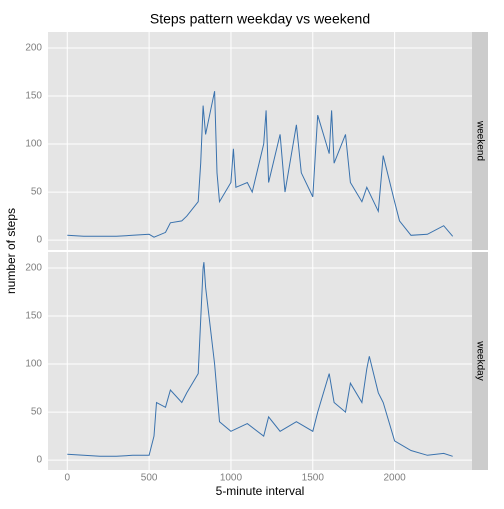 Image resolution: width=504 pixels, height=509 pixels. I want to click on strip-label: weekend, so click(479, 140).